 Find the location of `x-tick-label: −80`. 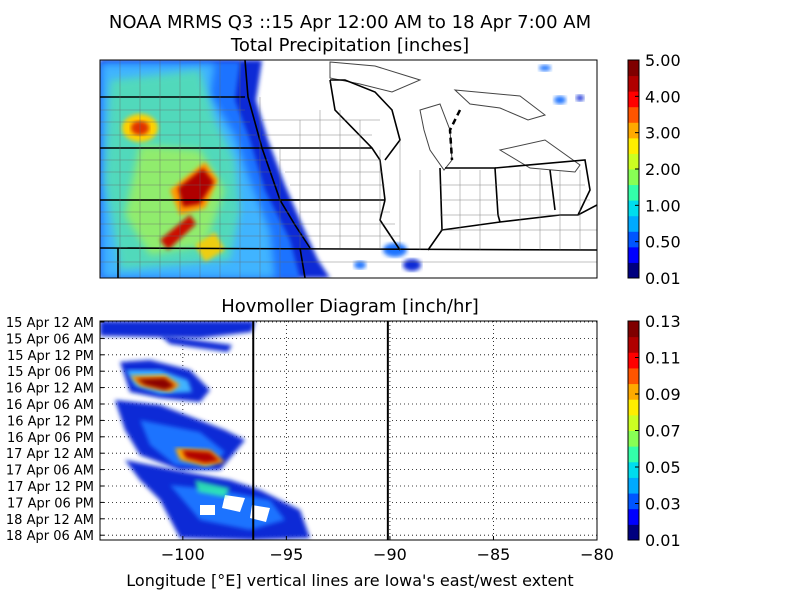

x-tick-label: −80 is located at coordinates (597, 554).